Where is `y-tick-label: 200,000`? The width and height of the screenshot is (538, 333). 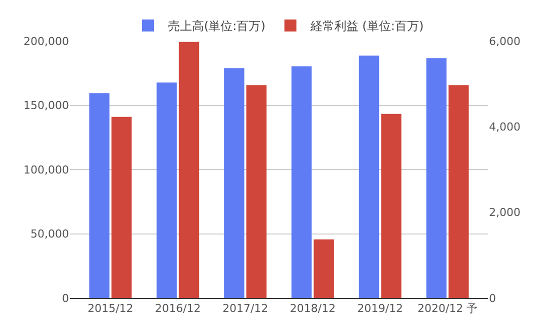 y-tick-label: 200,000 is located at coordinates (46, 41).